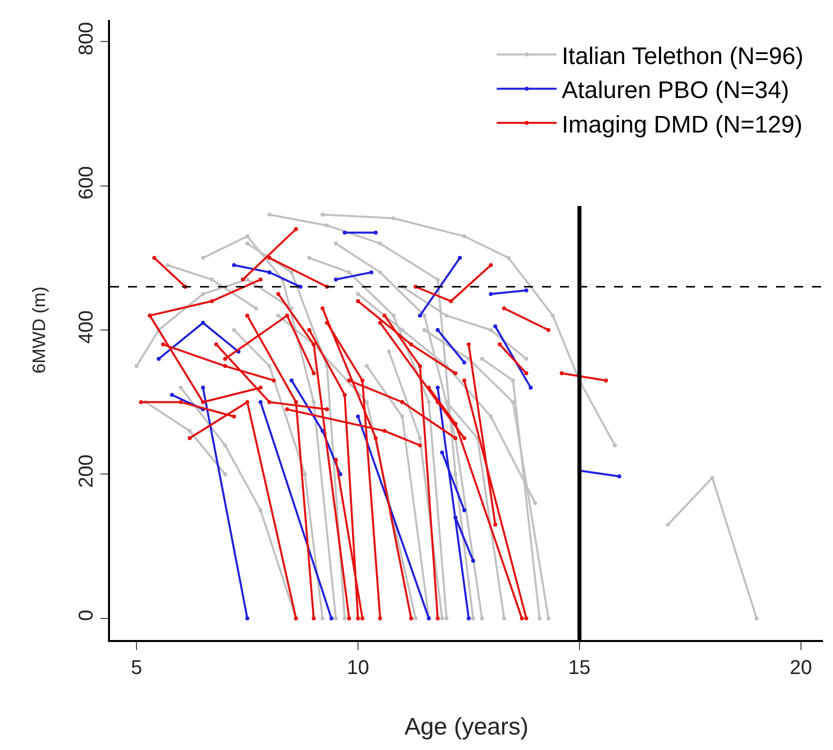  Describe the element at coordinates (86, 39) in the screenshot. I see `y-tick-label: 800` at that location.